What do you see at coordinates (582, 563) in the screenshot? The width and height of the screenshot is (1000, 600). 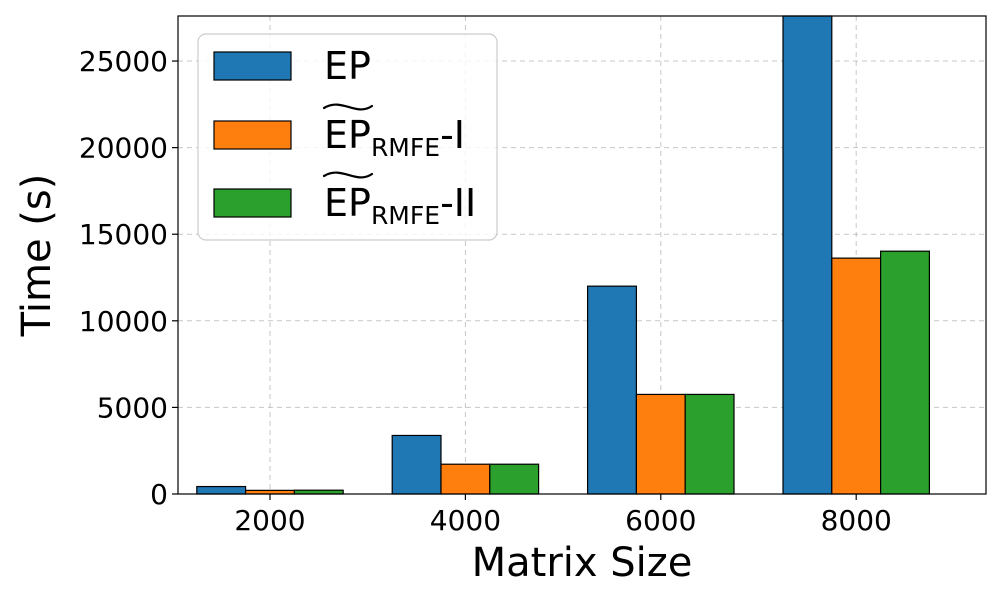 I see `x-axis-label: Matrix Size` at bounding box center [582, 563].